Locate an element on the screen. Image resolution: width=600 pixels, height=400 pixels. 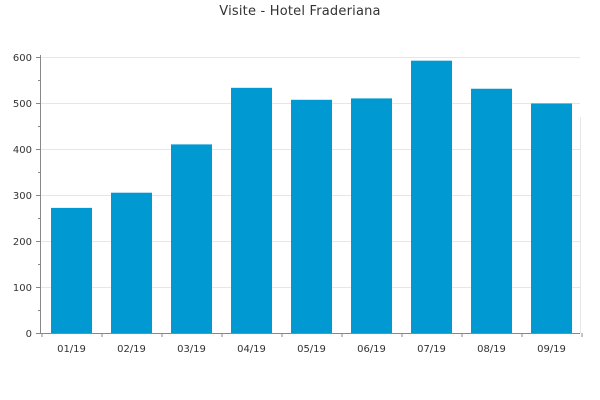
chart-title: Visite - Hotel Fraderiana is located at coordinates (300, 11).